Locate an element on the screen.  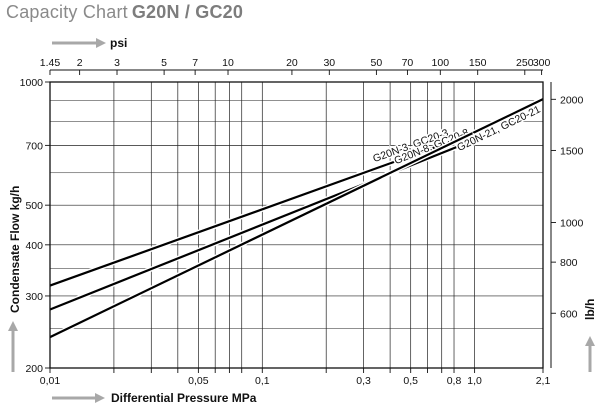
y-tick-label: 1000 is located at coordinates (32, 83).